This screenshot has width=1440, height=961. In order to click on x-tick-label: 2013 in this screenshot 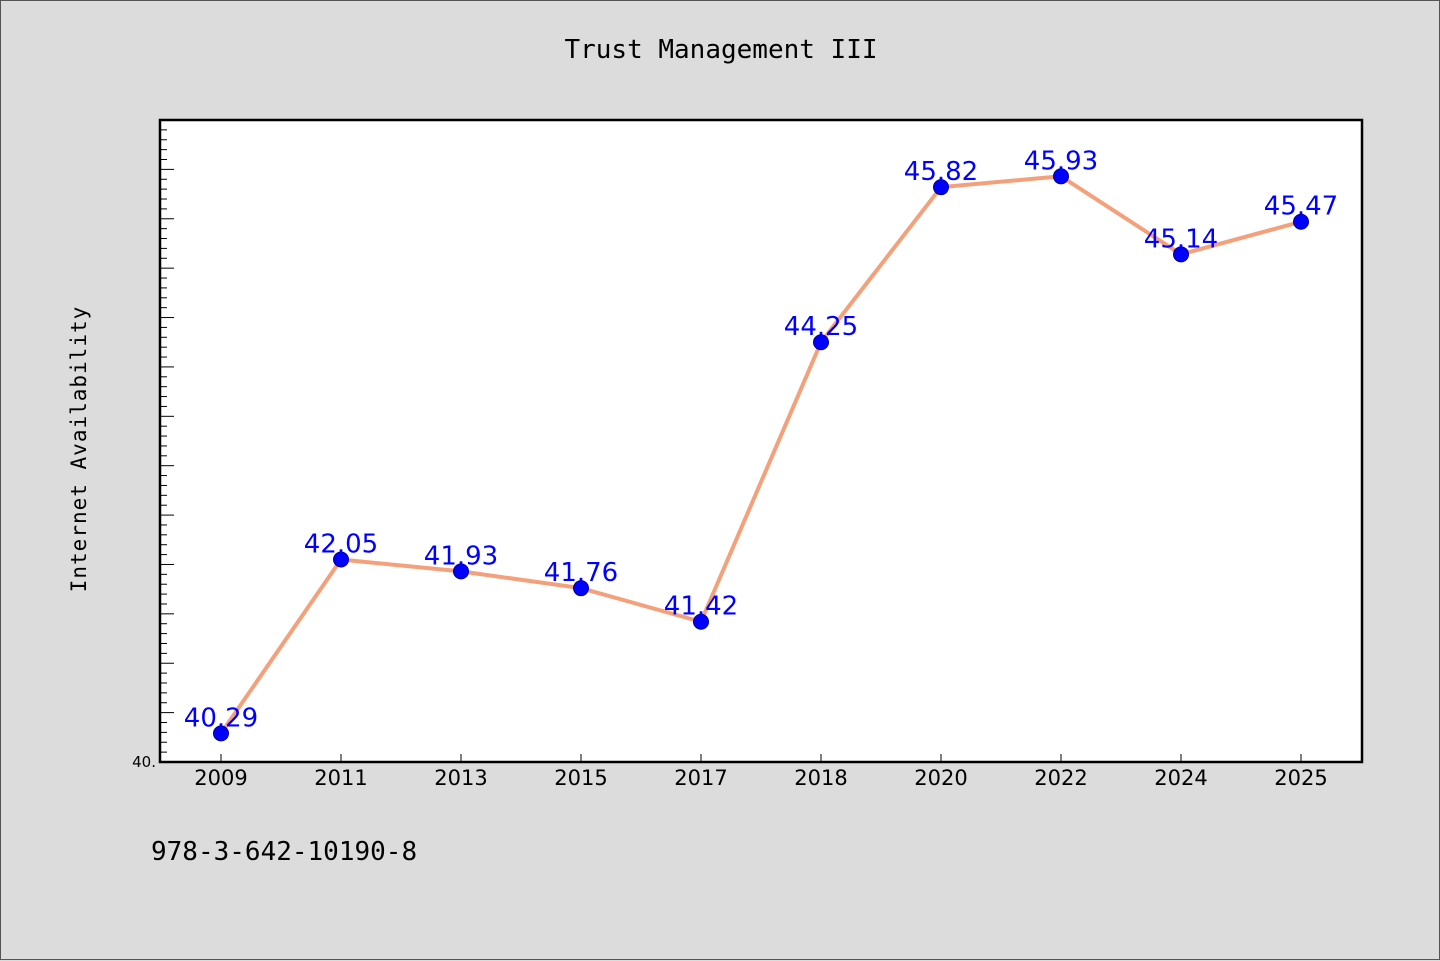, I will do `click(460, 778)`.